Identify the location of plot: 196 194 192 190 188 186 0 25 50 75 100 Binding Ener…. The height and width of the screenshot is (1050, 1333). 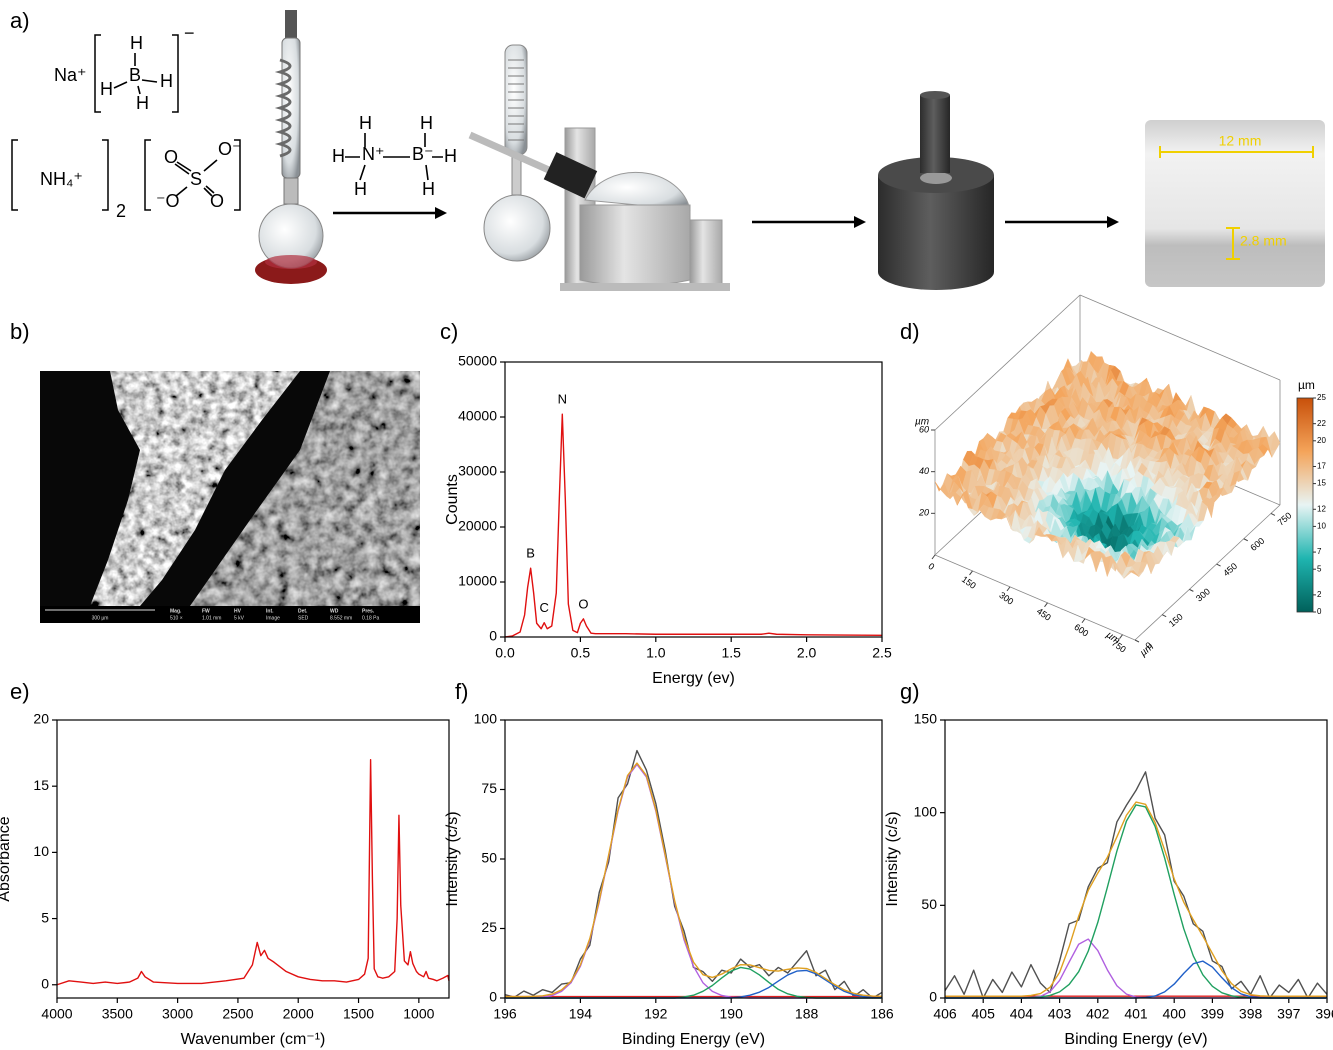
(669, 880).